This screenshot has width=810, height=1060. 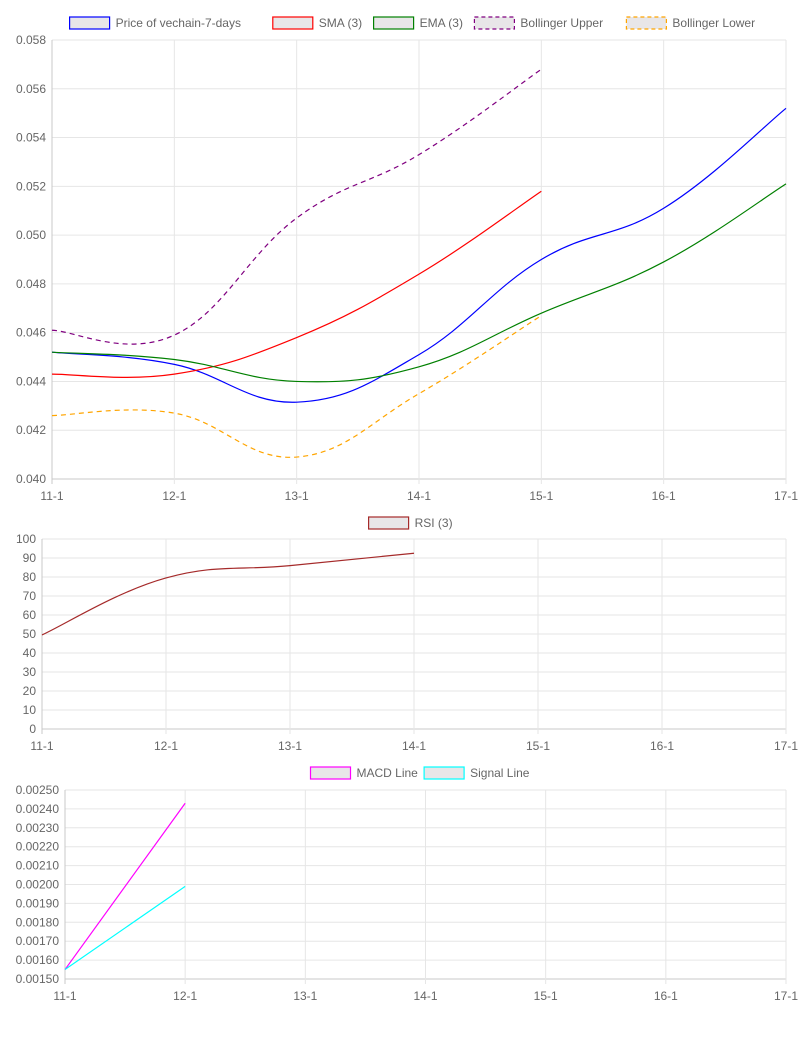 I want to click on y-tick-label: 0.00210, so click(x=38, y=866).